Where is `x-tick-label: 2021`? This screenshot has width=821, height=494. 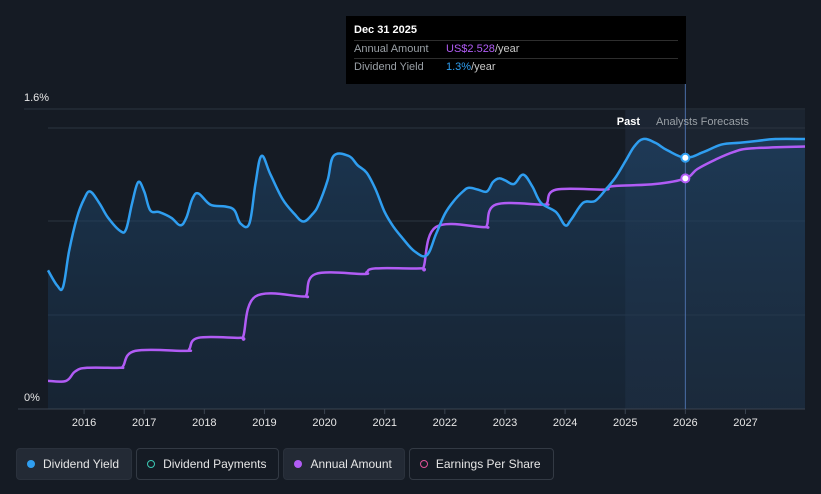 x-tick-label: 2021 is located at coordinates (384, 423).